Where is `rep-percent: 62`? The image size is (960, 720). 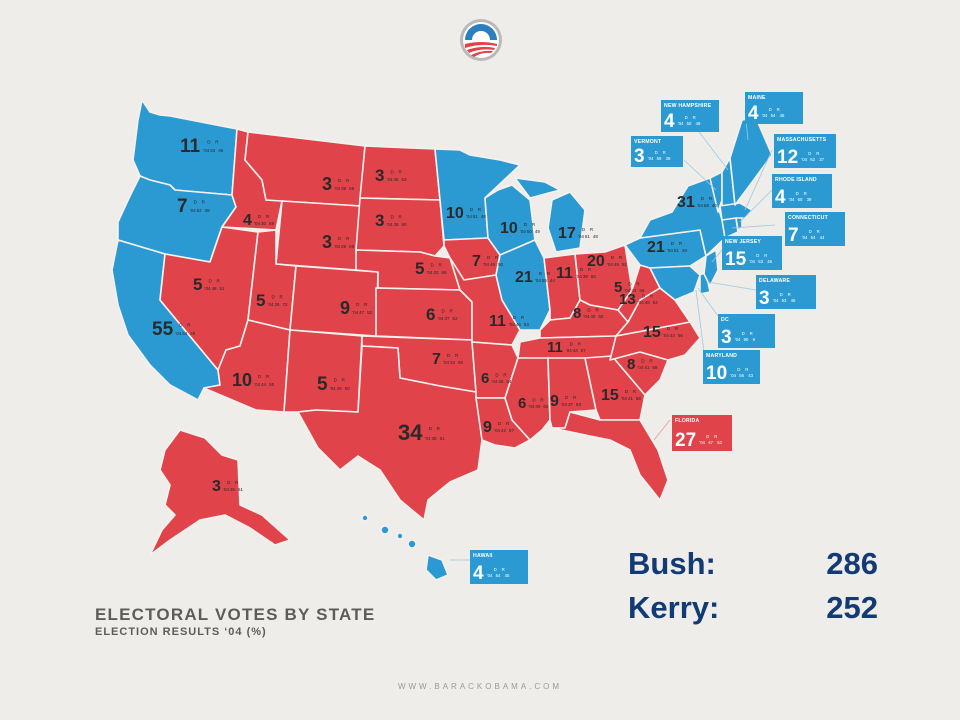 rep-percent: 62 is located at coordinates (456, 318).